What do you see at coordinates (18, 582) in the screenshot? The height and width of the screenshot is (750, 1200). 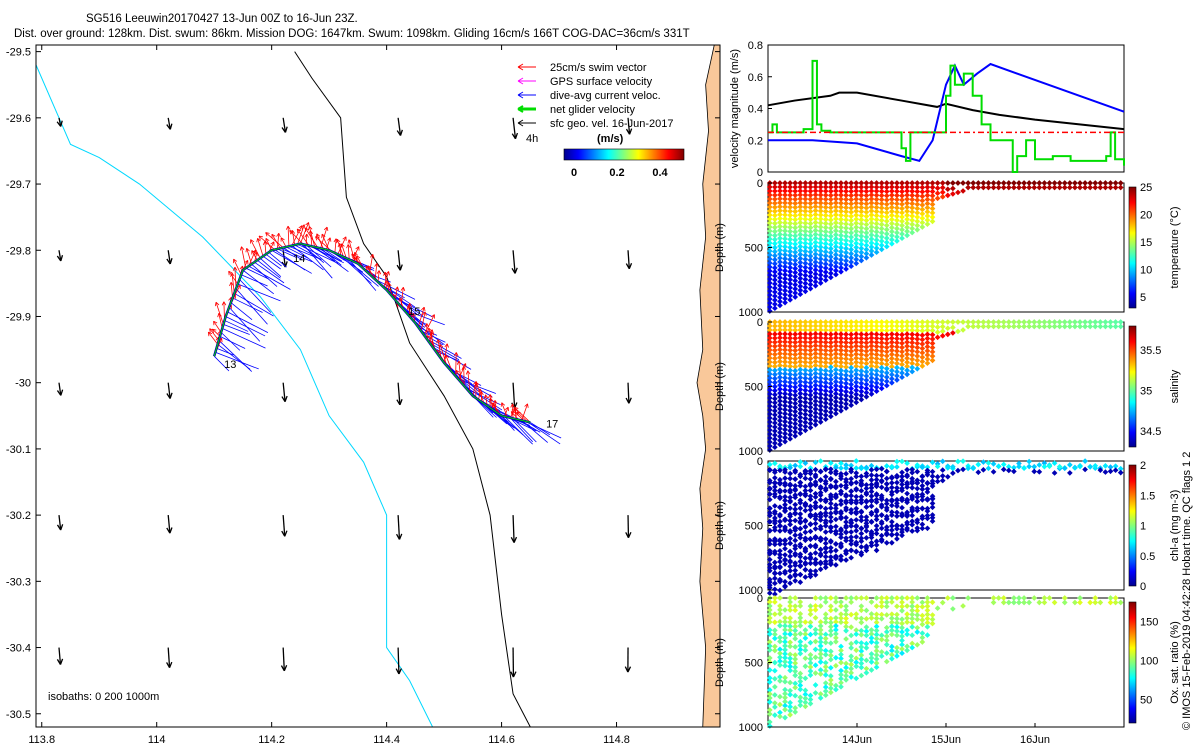 I see `map-y-tick-label: -30.3` at bounding box center [18, 582].